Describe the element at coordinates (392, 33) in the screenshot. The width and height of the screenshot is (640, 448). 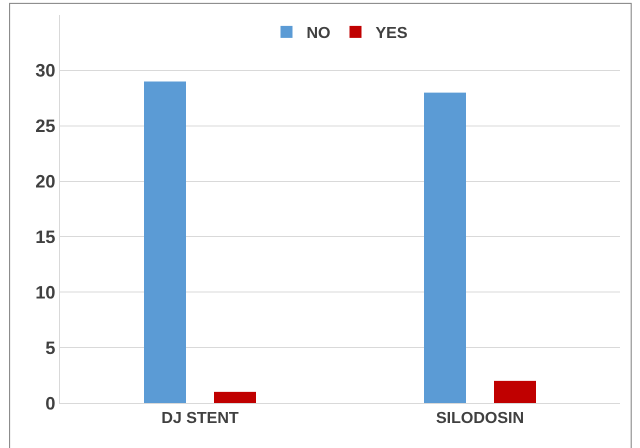
I see `legend-label: YES` at that location.